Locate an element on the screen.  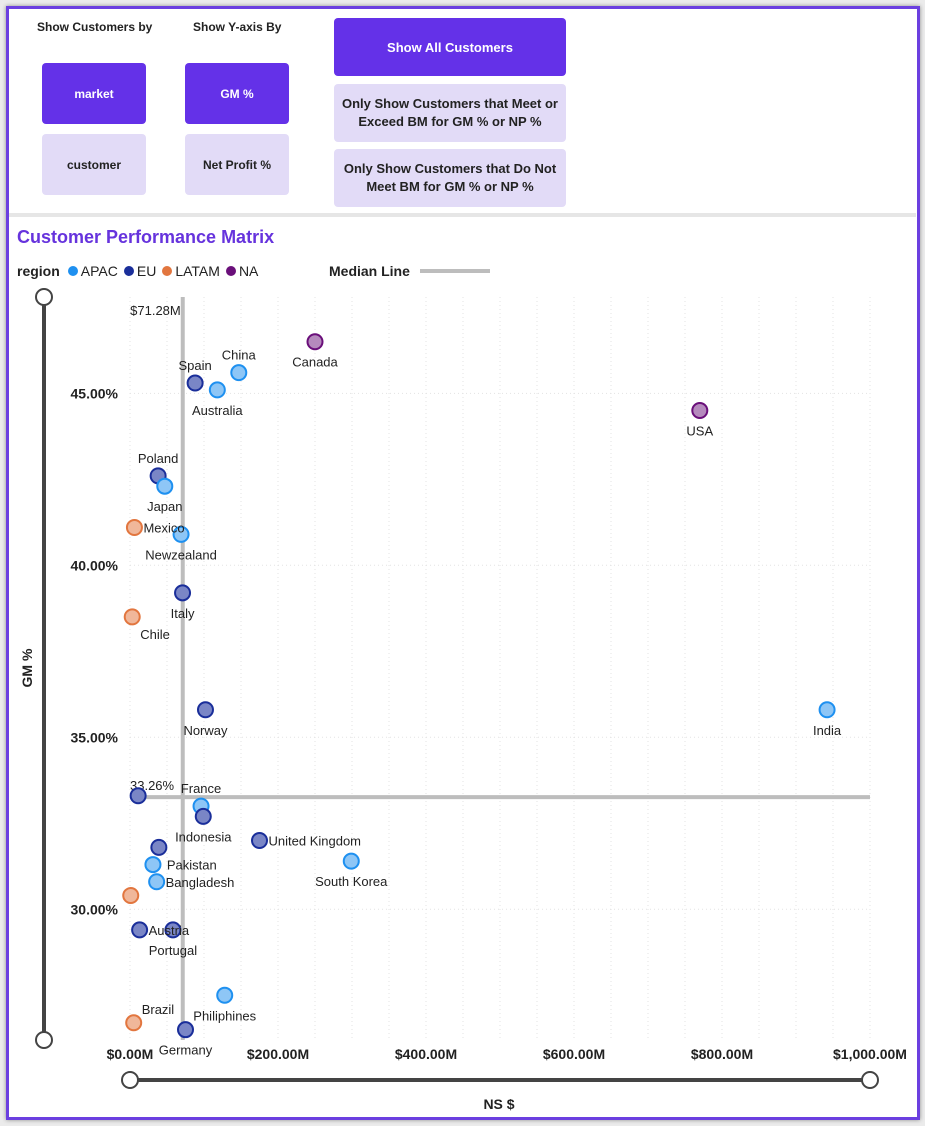
chart-title: Customer Performance Matrix is located at coordinates (146, 237).